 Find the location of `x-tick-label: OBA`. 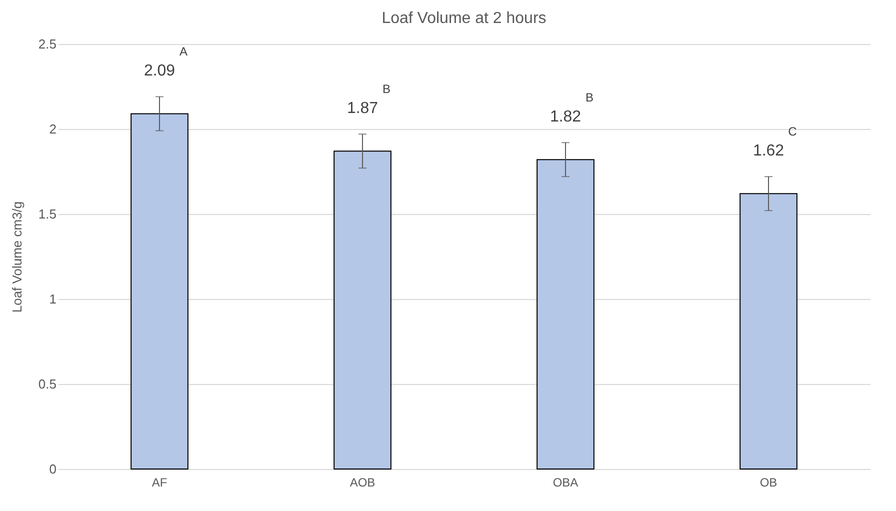

x-tick-label: OBA is located at coordinates (565, 483).